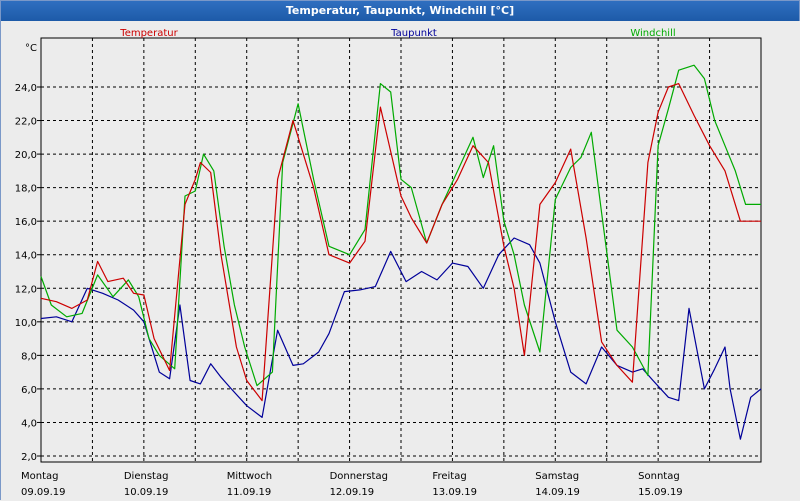 The height and width of the screenshot is (501, 800). What do you see at coordinates (26, 323) in the screenshot?
I see `y-tick-label: 10,0` at bounding box center [26, 323].